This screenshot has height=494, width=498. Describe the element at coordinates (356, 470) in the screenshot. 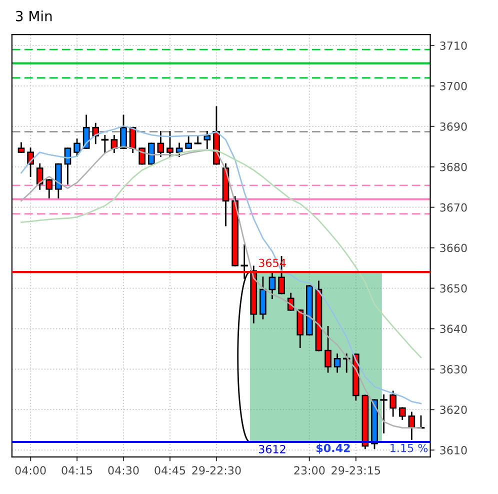

I see `x-tick-label: 29-23:15` at that location.